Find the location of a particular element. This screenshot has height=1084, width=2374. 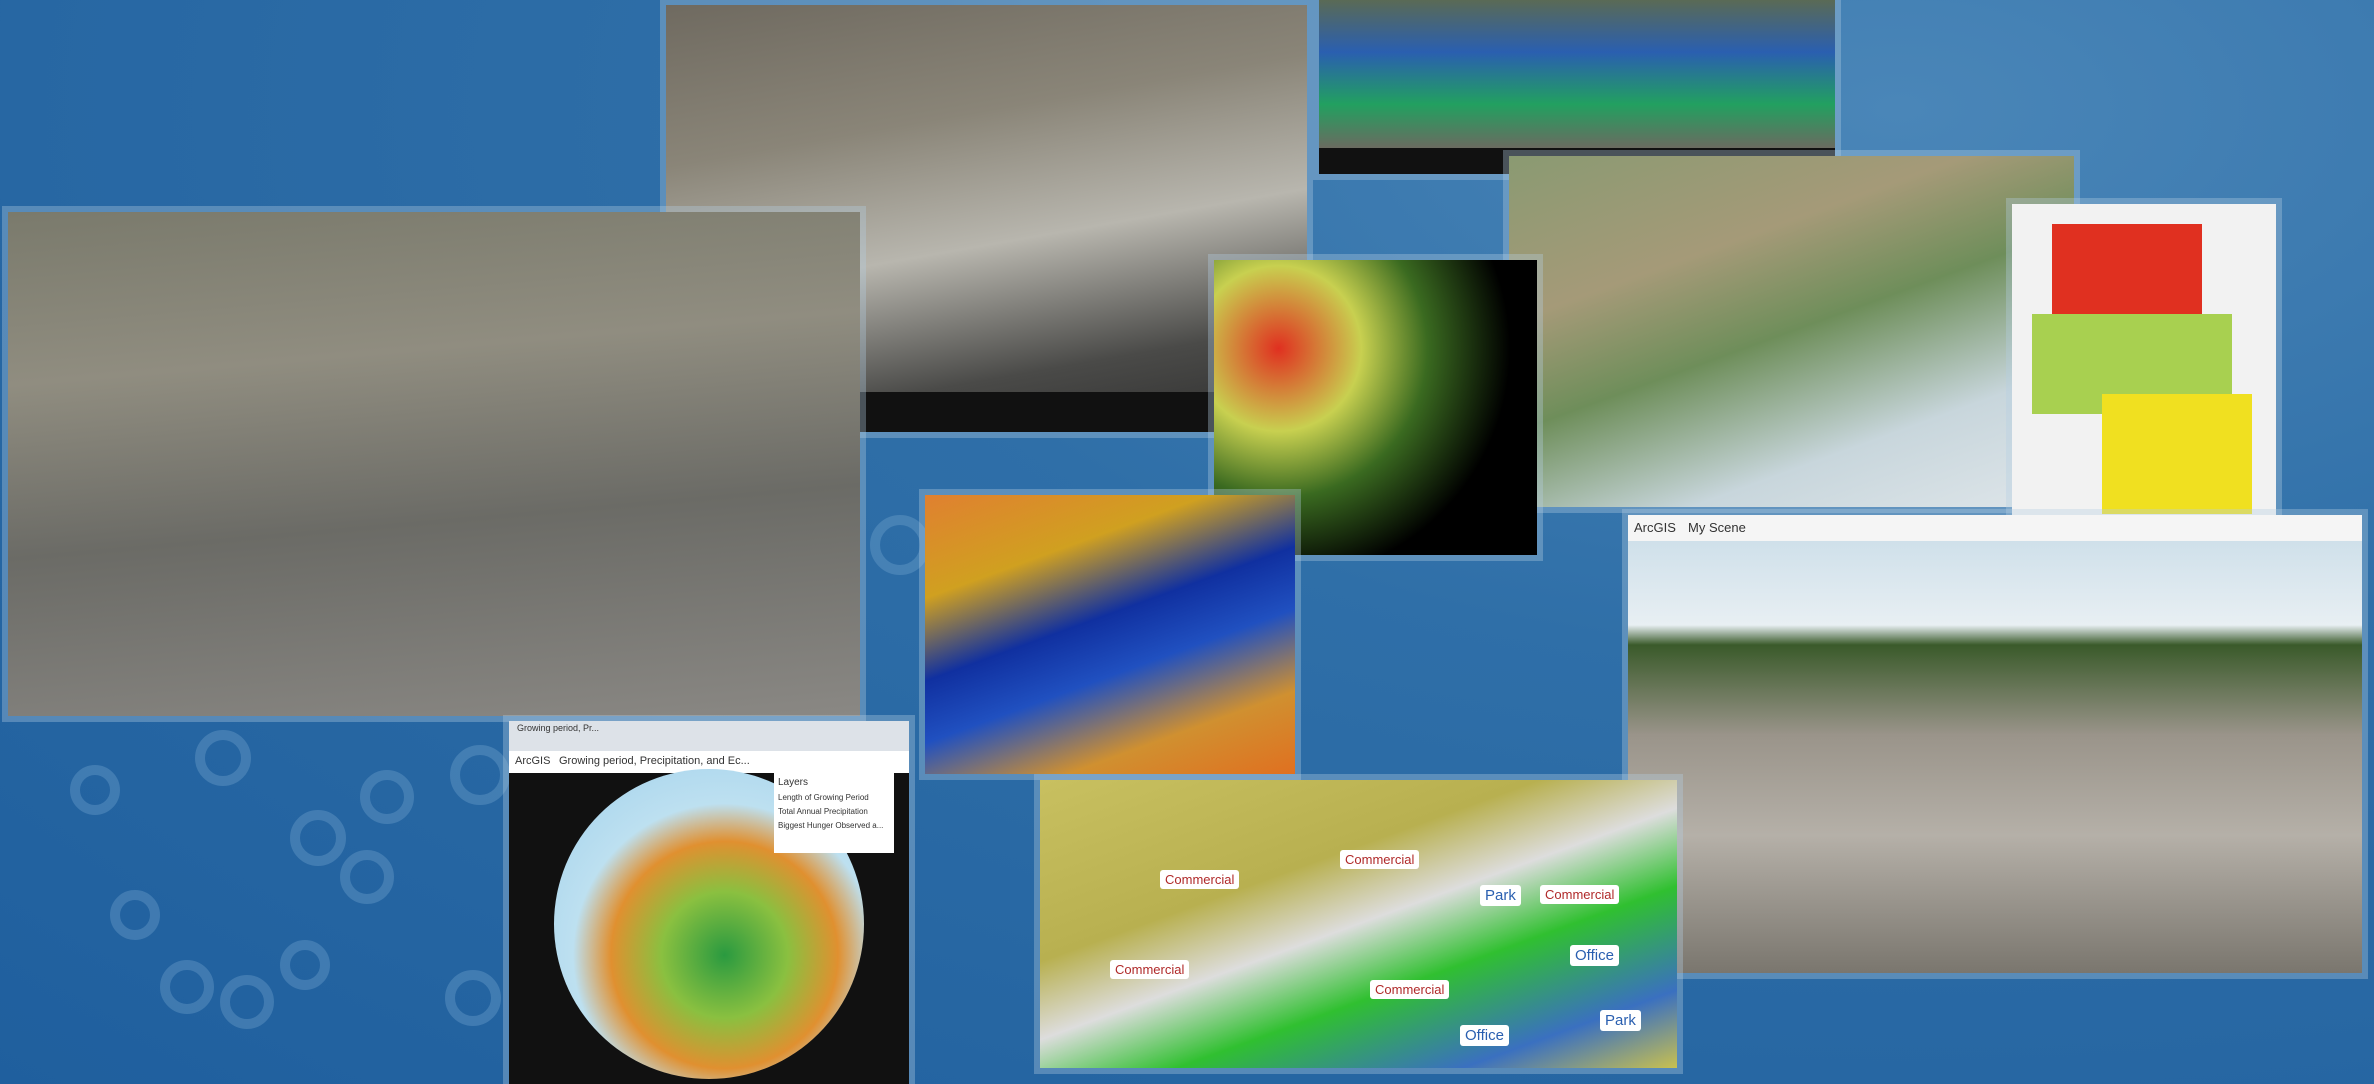

block is located at coordinates (2177, 454).